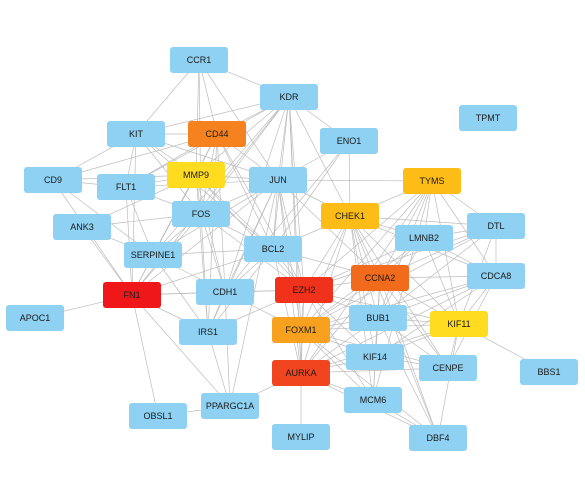 The image size is (585, 499). I want to click on node-kit: KIT, so click(136, 134).